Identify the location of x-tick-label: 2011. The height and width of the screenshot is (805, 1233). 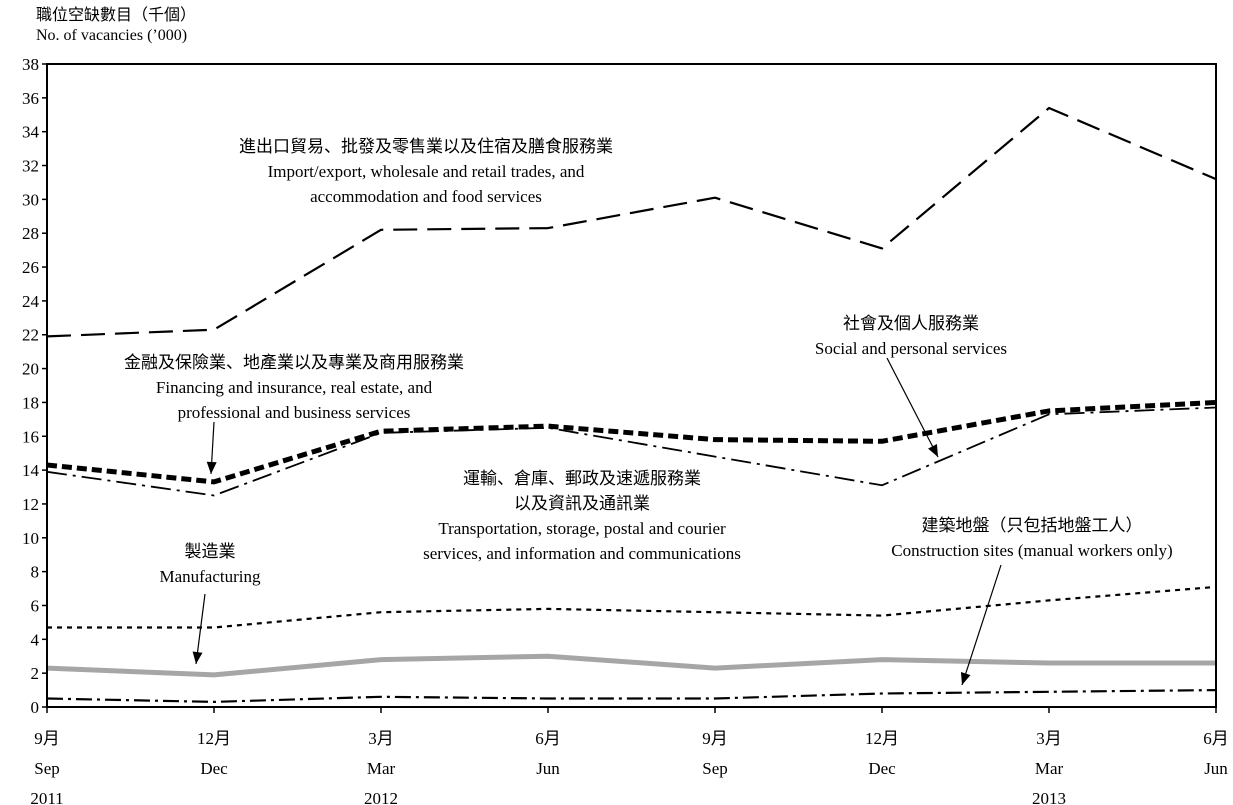
(46, 797).